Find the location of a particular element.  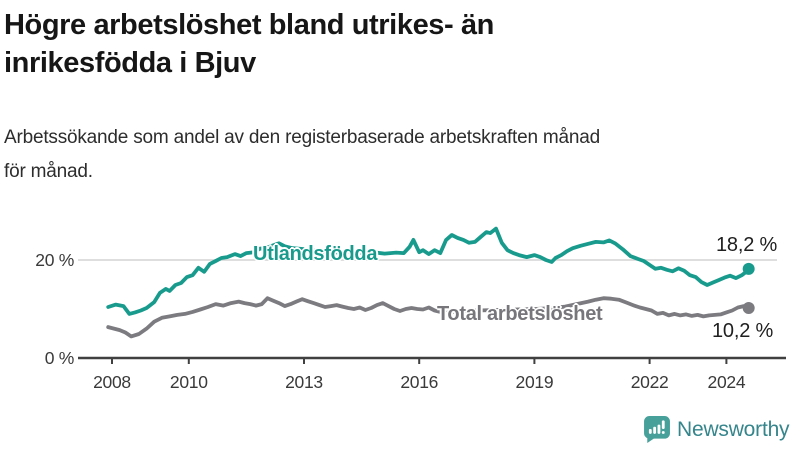

newsworthy-logo: Newsworthy is located at coordinates (717, 429).